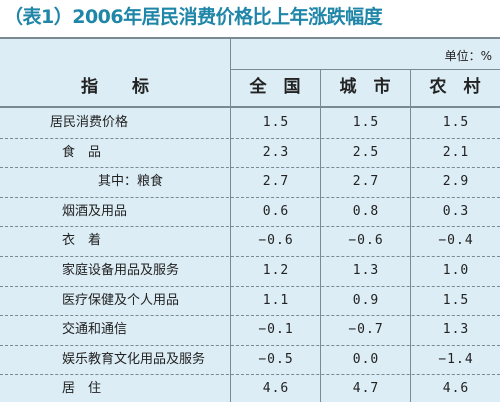  What do you see at coordinates (276, 270) in the screenshot?
I see `value-cell: 1.2` at bounding box center [276, 270].